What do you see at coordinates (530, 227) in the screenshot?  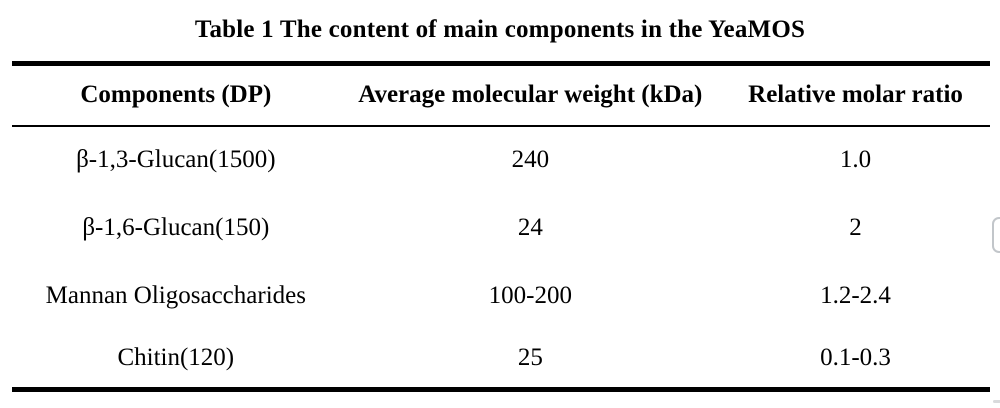 I see `cell-molecular-weight: 24` at bounding box center [530, 227].